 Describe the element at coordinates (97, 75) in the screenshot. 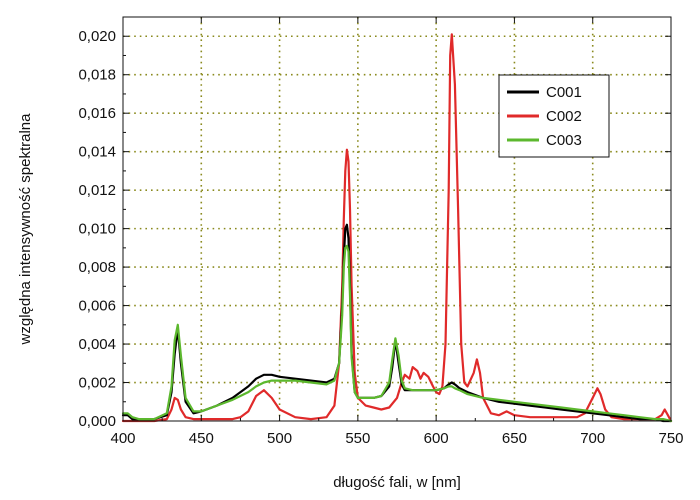

I see `y-tick-label: 0,018` at that location.